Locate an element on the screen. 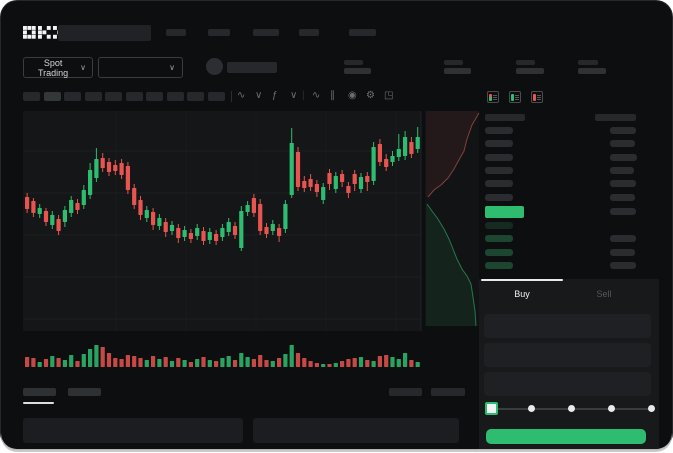 This screenshot has height=453, width=673. market-type-dropdown: Spot Trading ∨ is located at coordinates (58, 67).